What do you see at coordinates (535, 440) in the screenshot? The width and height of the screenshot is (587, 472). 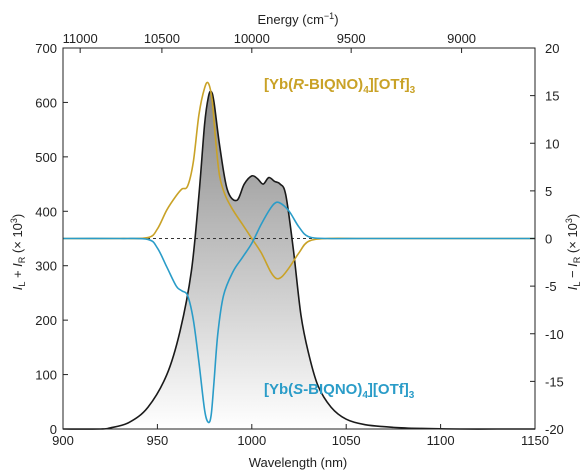 I see `x-tick-label: 1150` at bounding box center [535, 440].